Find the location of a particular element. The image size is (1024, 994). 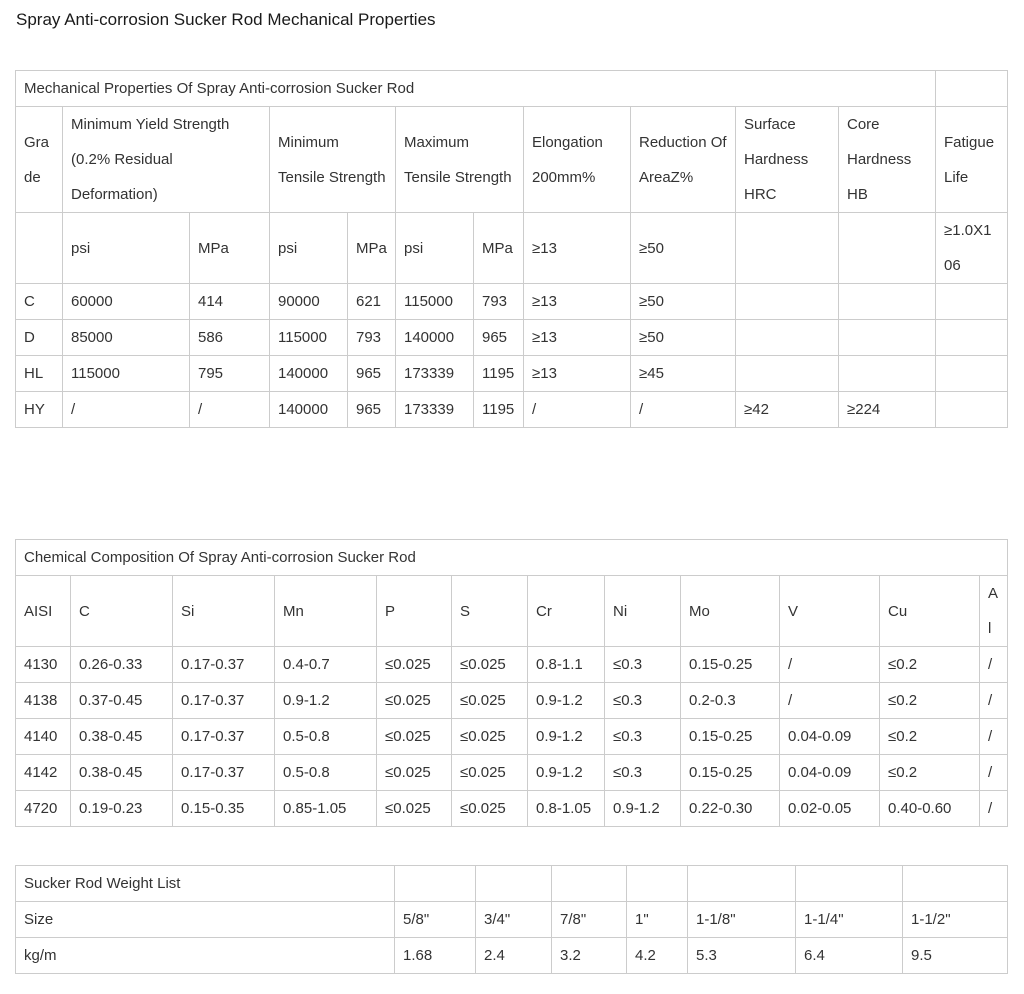

table-cell: 0.15-0.25 is located at coordinates (730, 772).